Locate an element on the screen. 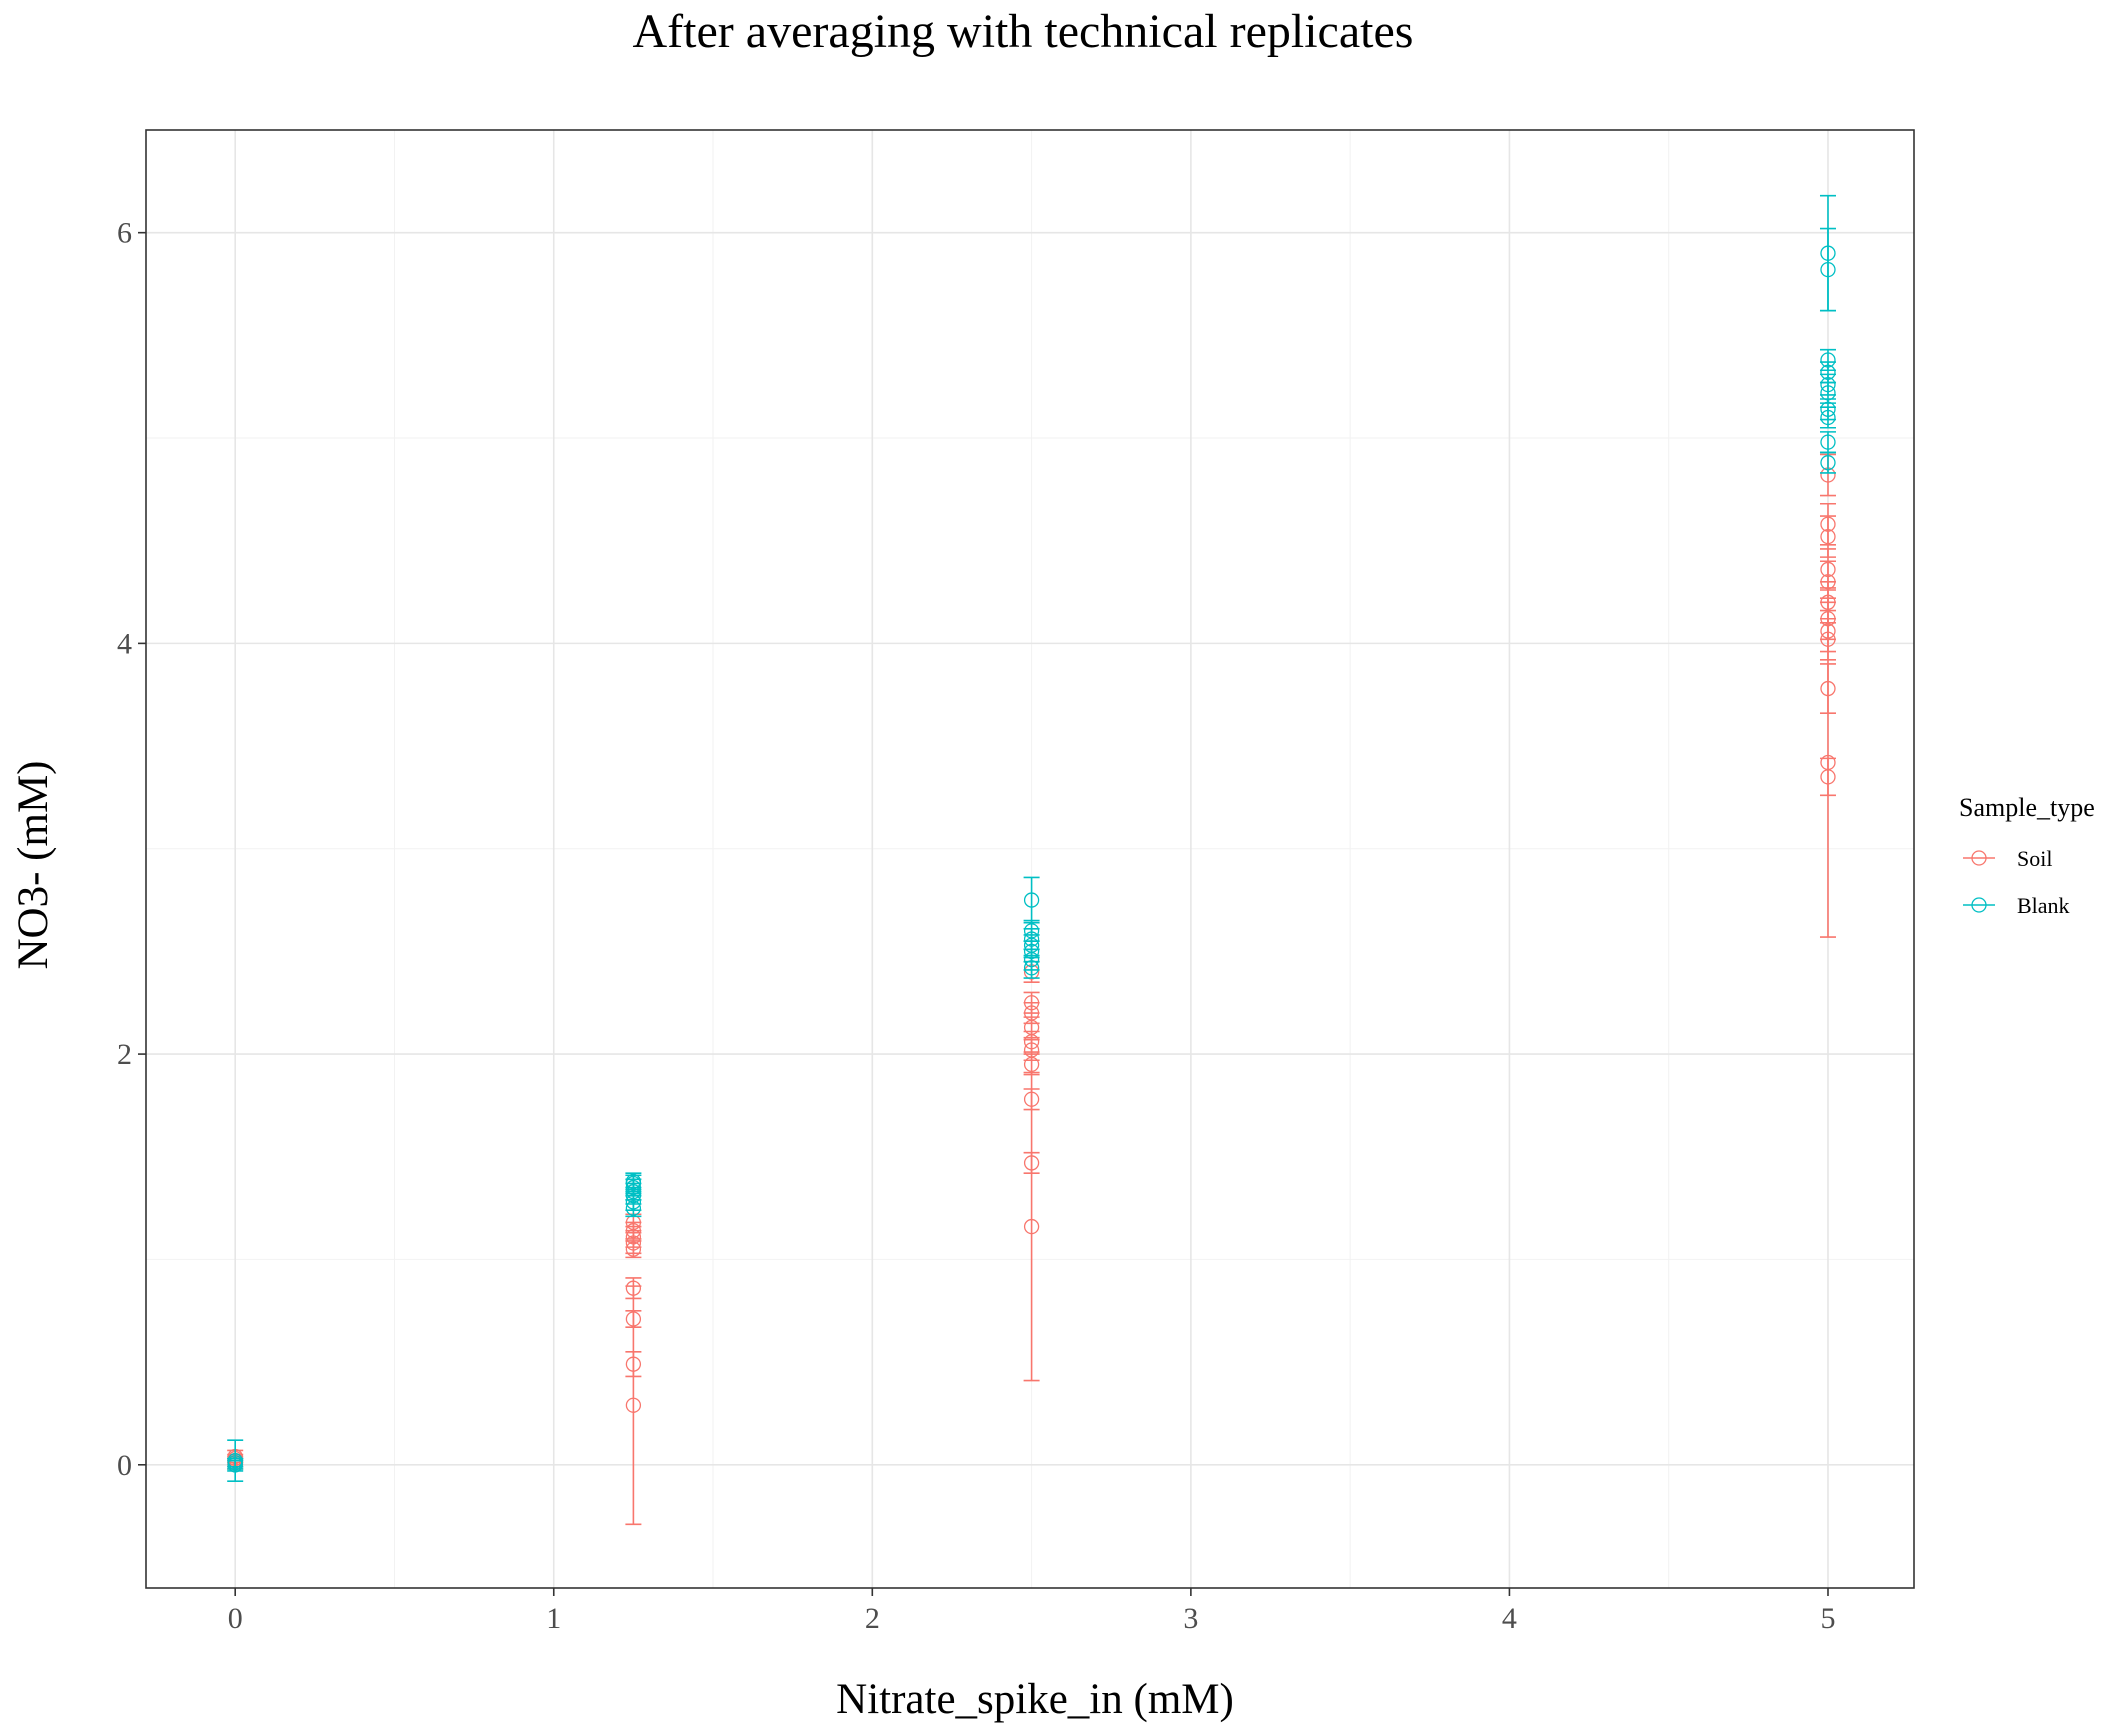  y-tick-label: 0 is located at coordinates (124, 1465).